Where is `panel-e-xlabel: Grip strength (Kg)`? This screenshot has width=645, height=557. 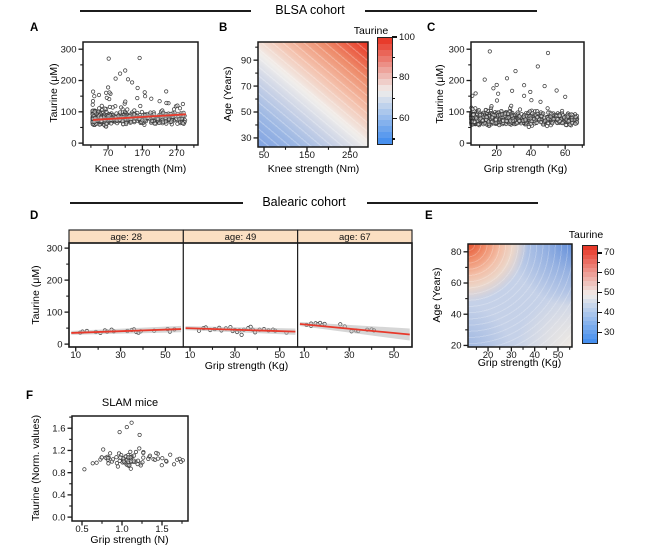
panel-e-xlabel: Grip strength (Kg) is located at coordinates (519, 363).